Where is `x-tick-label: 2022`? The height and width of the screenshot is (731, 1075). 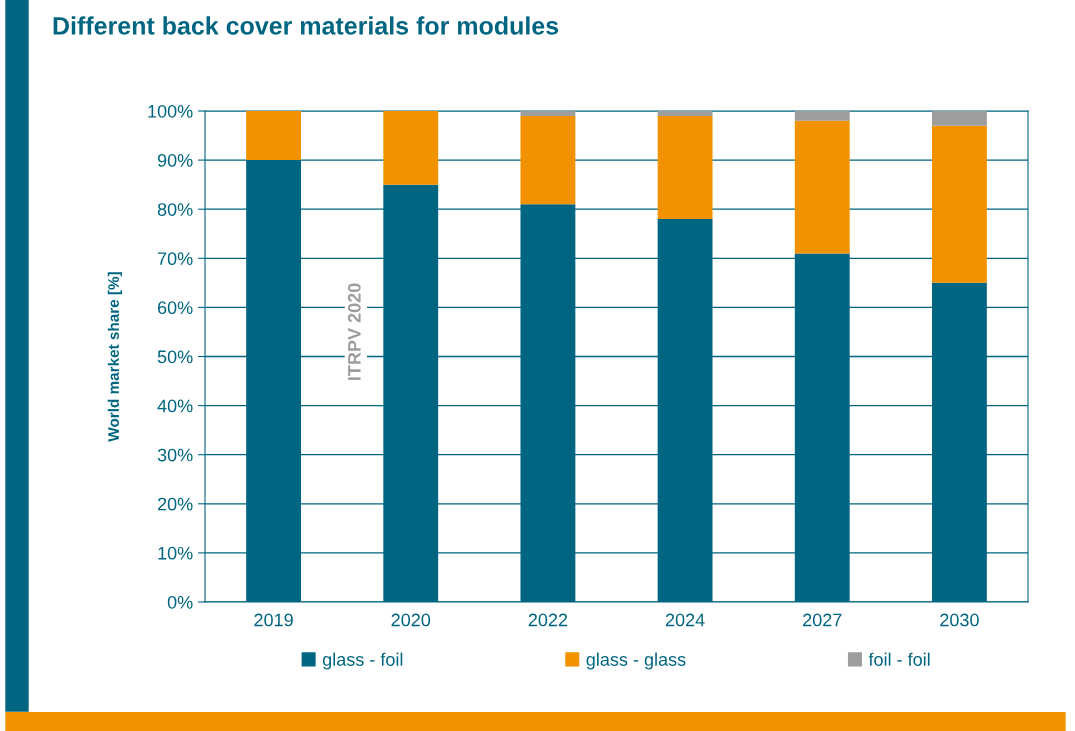 x-tick-label: 2022 is located at coordinates (548, 620).